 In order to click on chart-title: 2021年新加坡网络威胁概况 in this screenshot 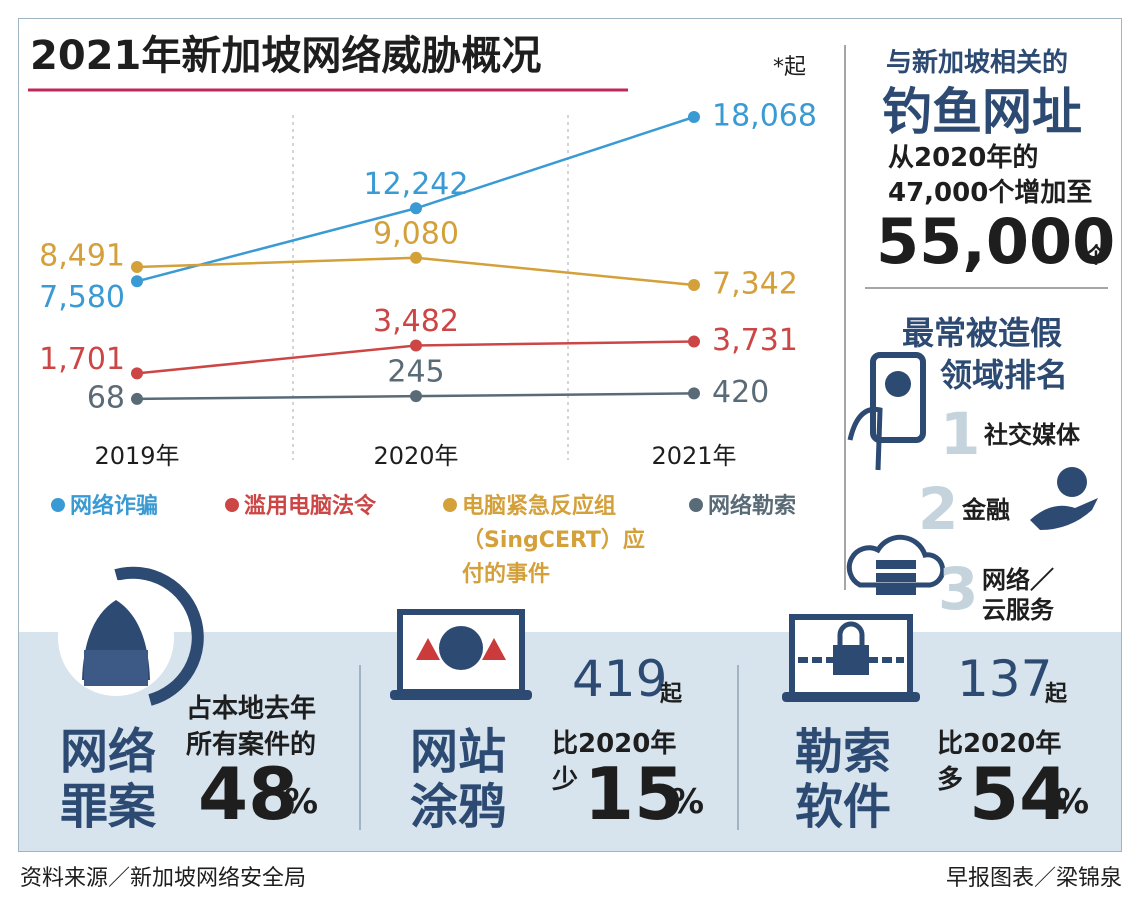, I will do `click(285, 56)`.